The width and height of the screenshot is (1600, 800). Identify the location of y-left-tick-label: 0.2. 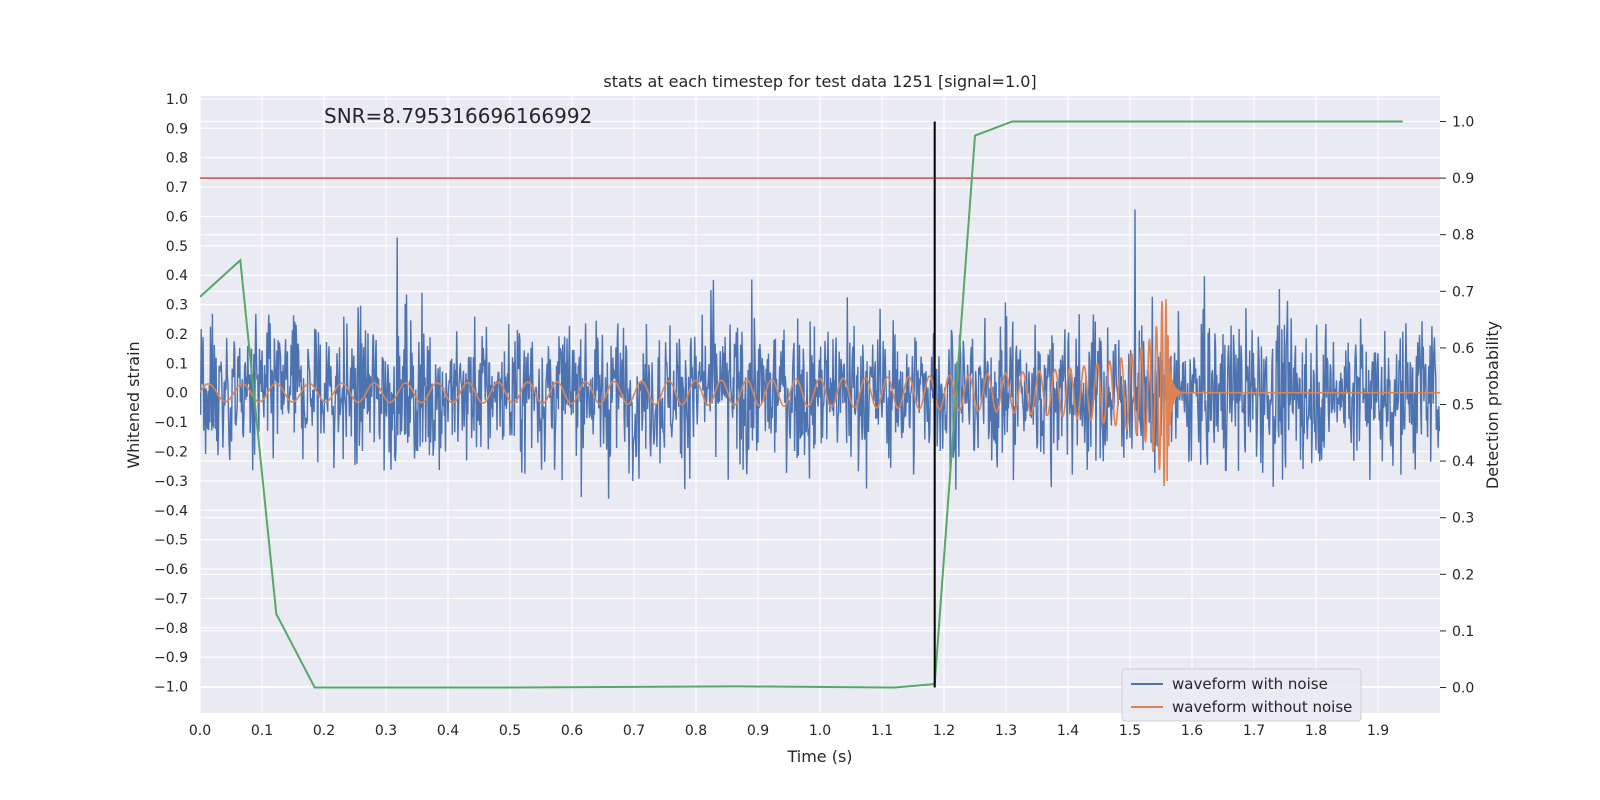
(177, 335).